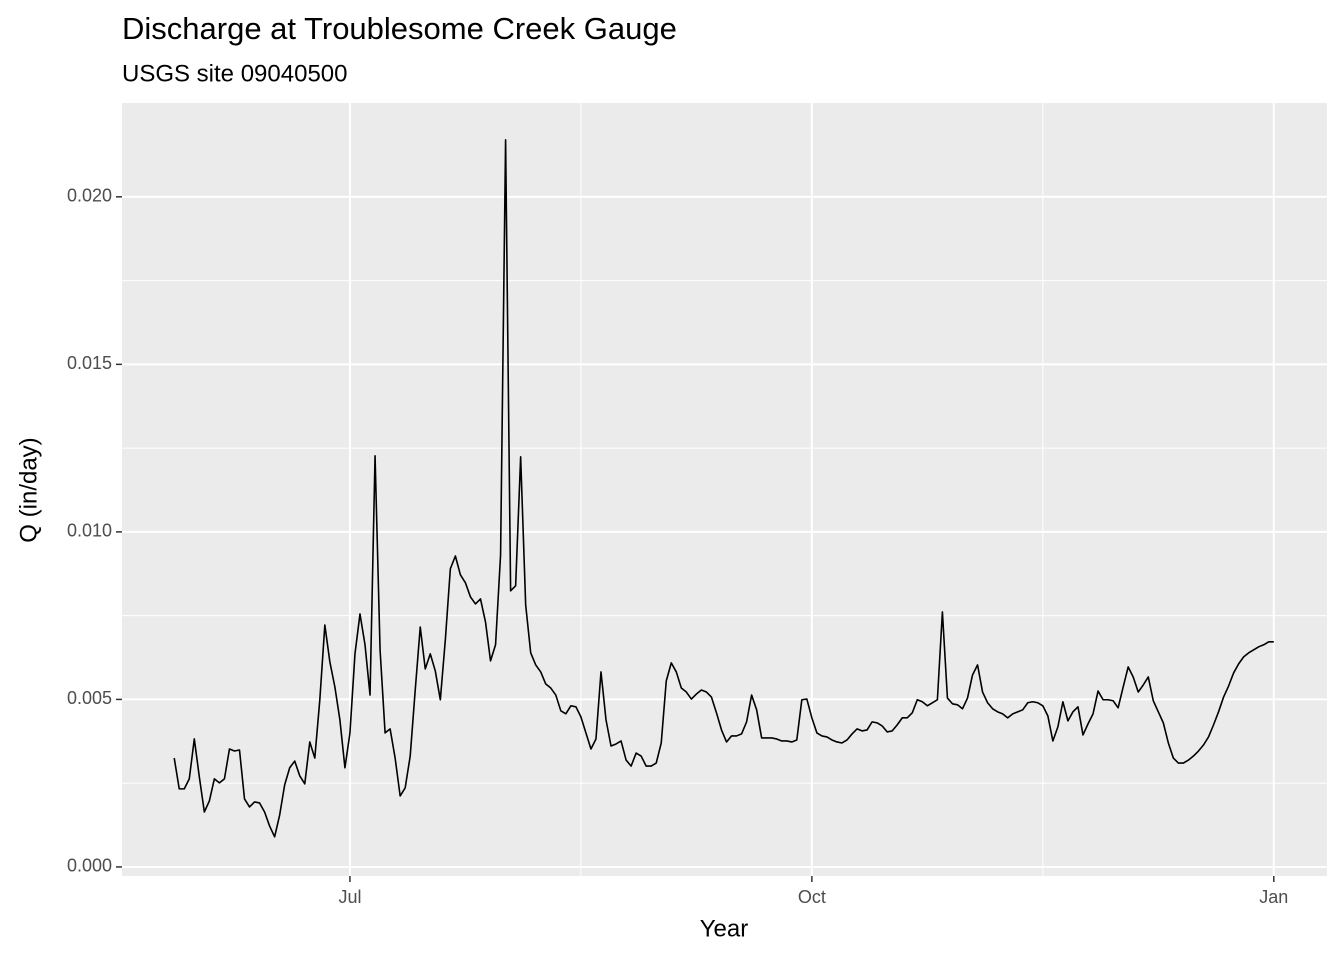 This screenshot has height=960, width=1344. I want to click on x-axis-title: Year, so click(724, 928).